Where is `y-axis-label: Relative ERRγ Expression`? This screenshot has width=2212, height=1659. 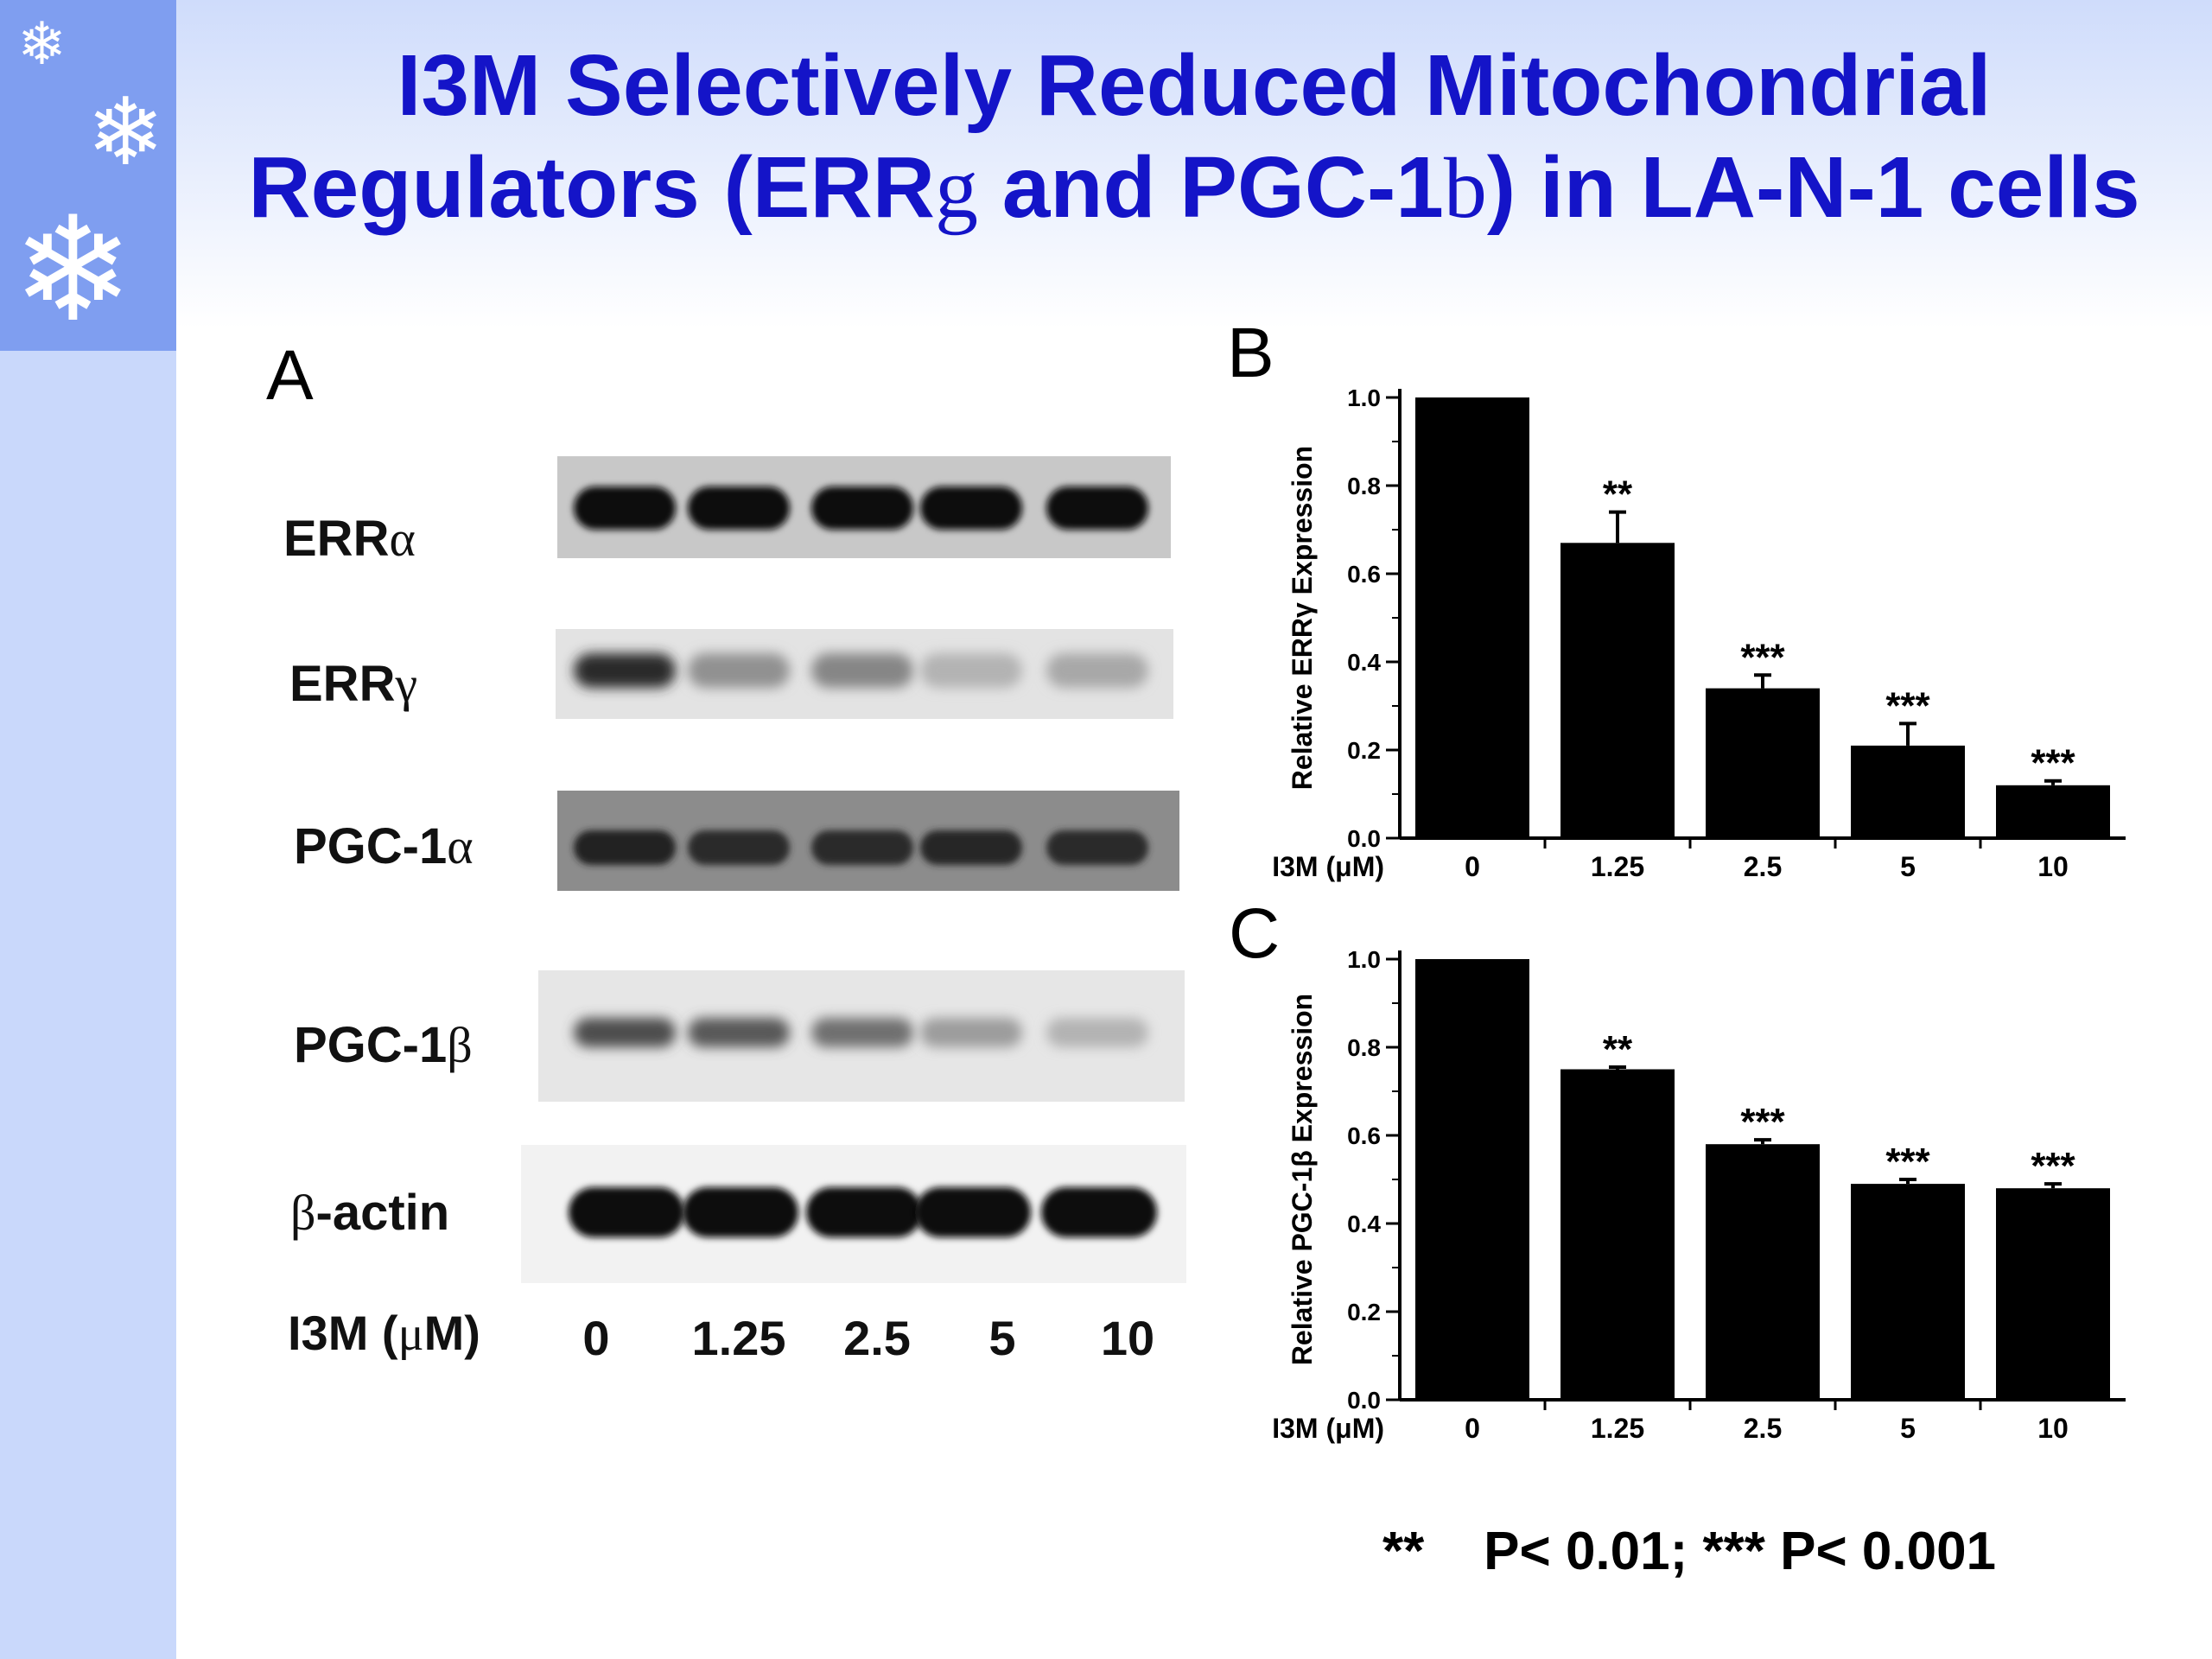 y-axis-label: Relative ERRγ Expression is located at coordinates (1302, 618).